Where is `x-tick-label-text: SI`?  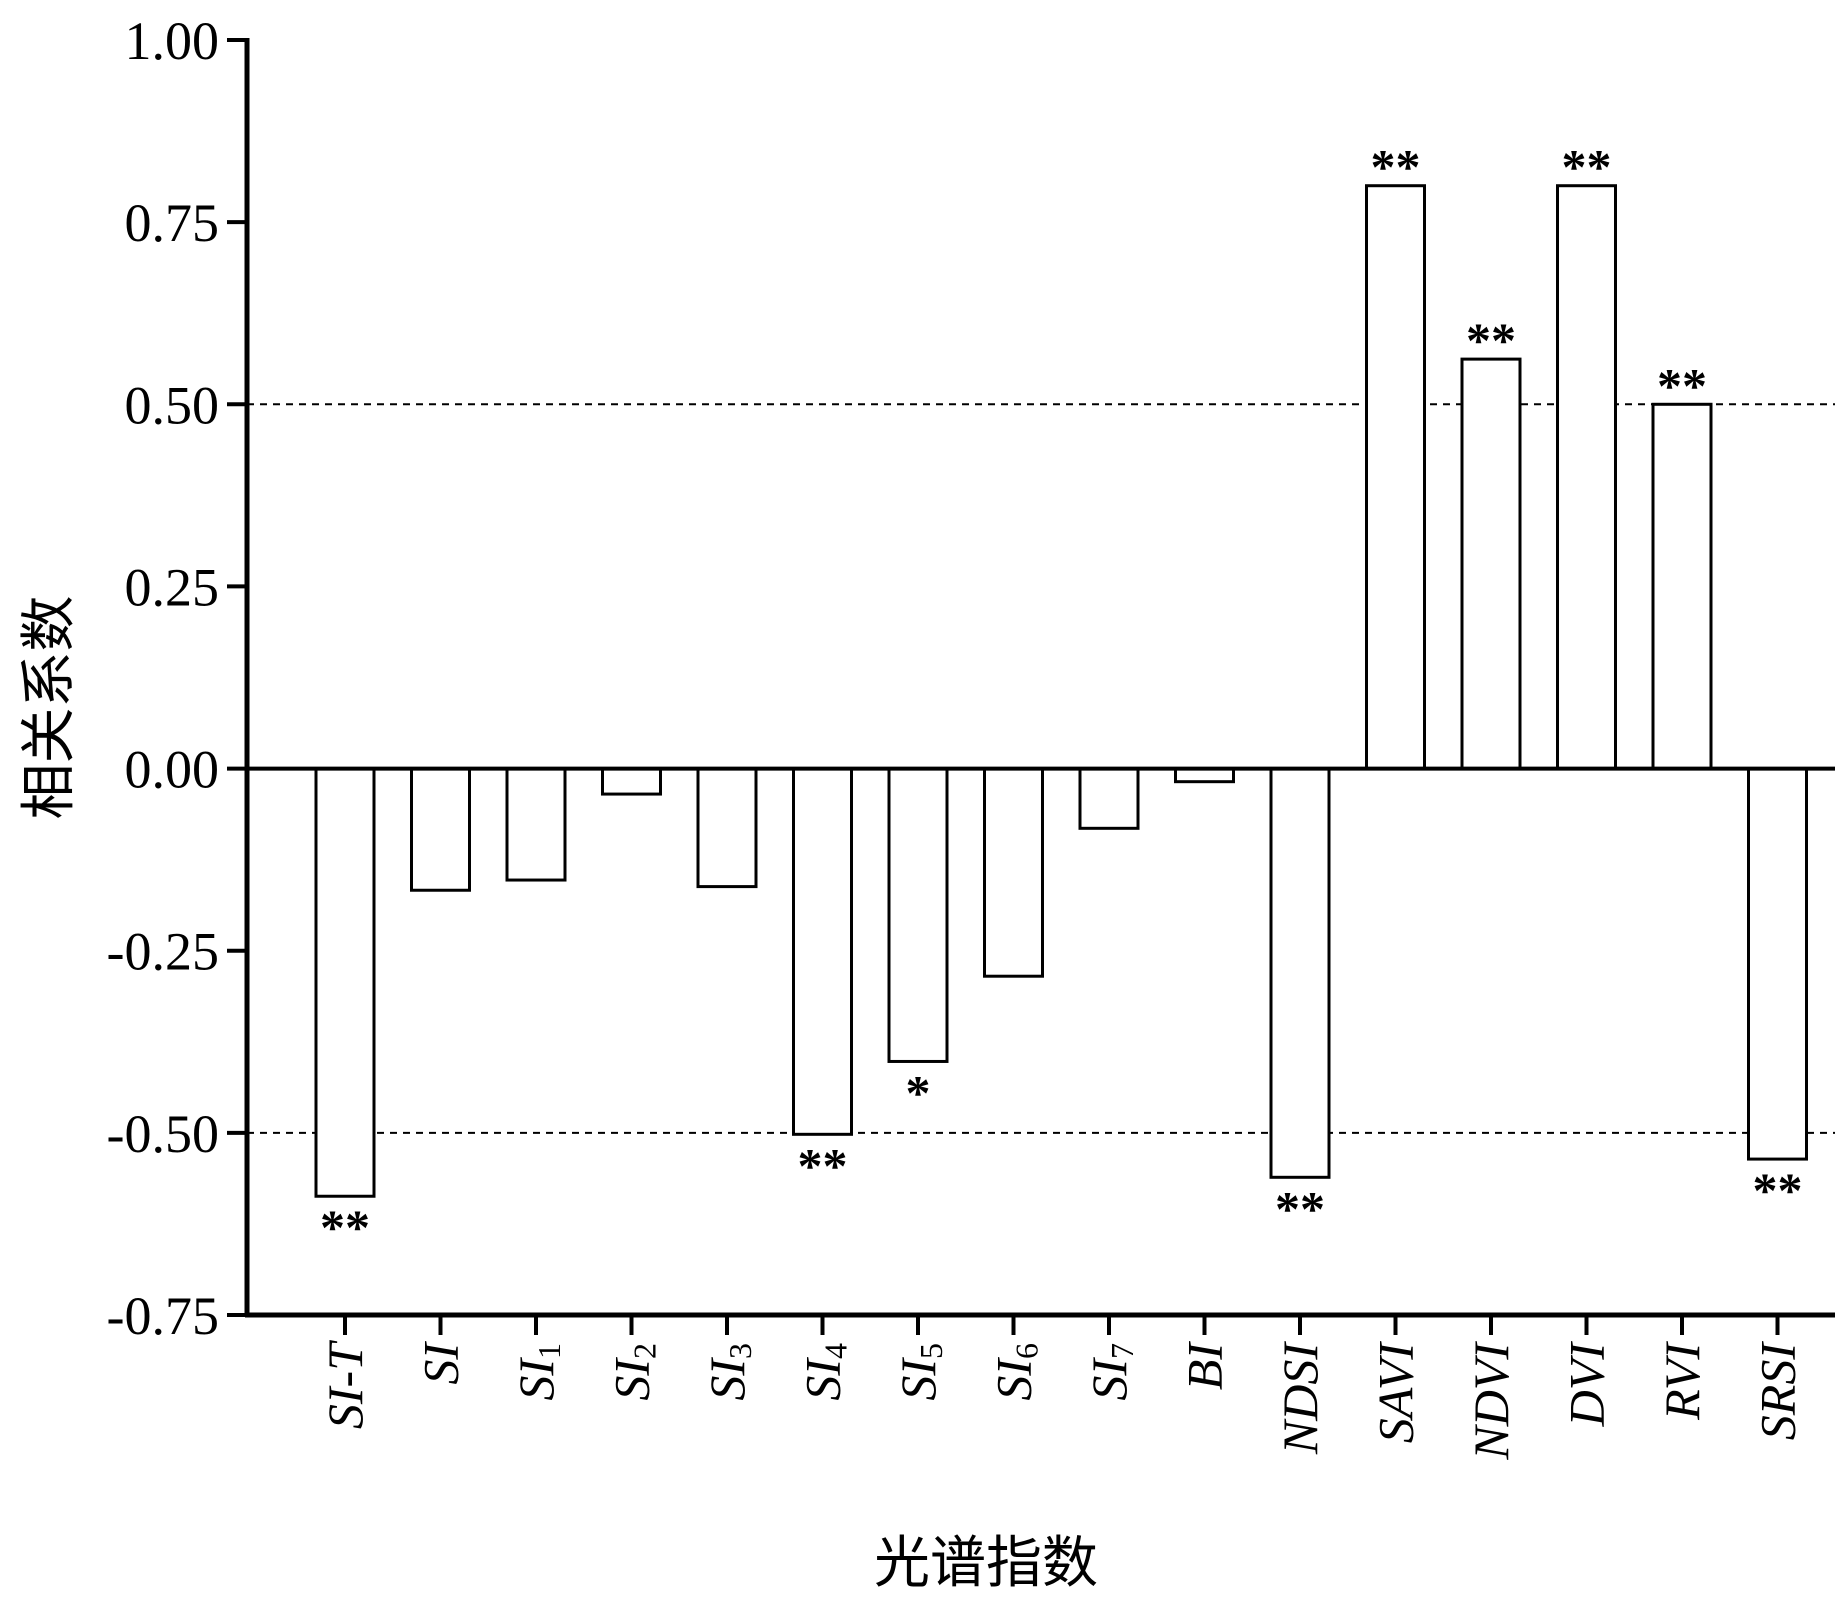
x-tick-label-text: SI is located at coordinates (441, 1363).